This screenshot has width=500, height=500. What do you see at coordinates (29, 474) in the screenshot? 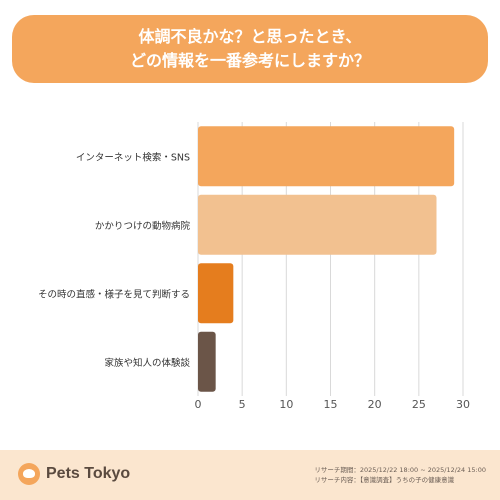
I see `paw-icon` at bounding box center [29, 474].